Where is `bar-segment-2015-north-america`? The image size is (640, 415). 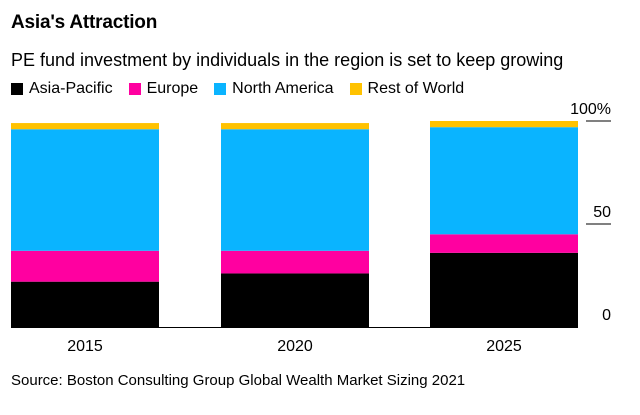 bar-segment-2015-north-america is located at coordinates (85, 190).